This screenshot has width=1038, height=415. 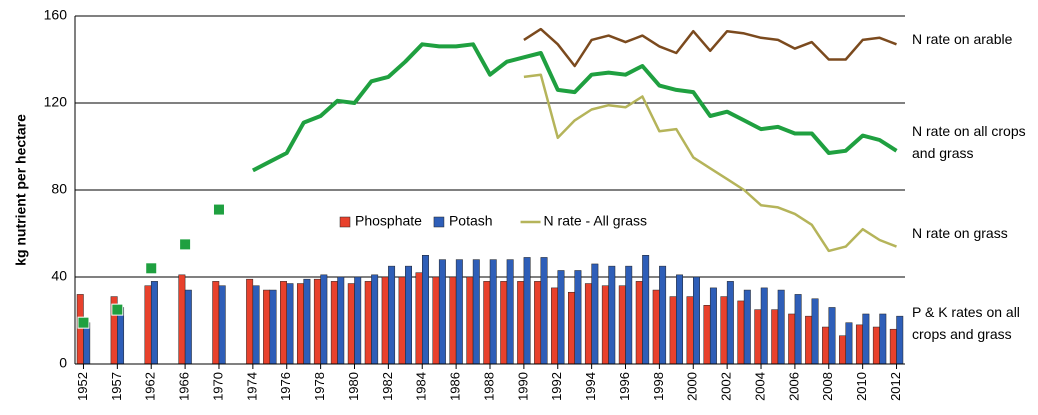 I want to click on x-tick-label: 1957, so click(x=116, y=386).